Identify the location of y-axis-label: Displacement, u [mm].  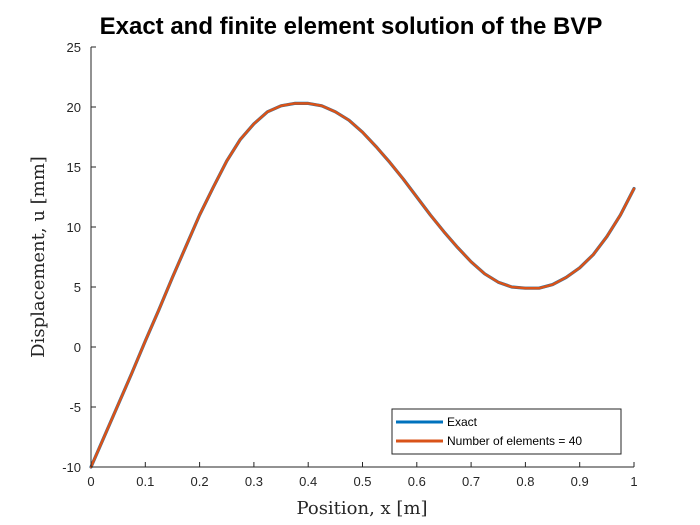
(38, 257).